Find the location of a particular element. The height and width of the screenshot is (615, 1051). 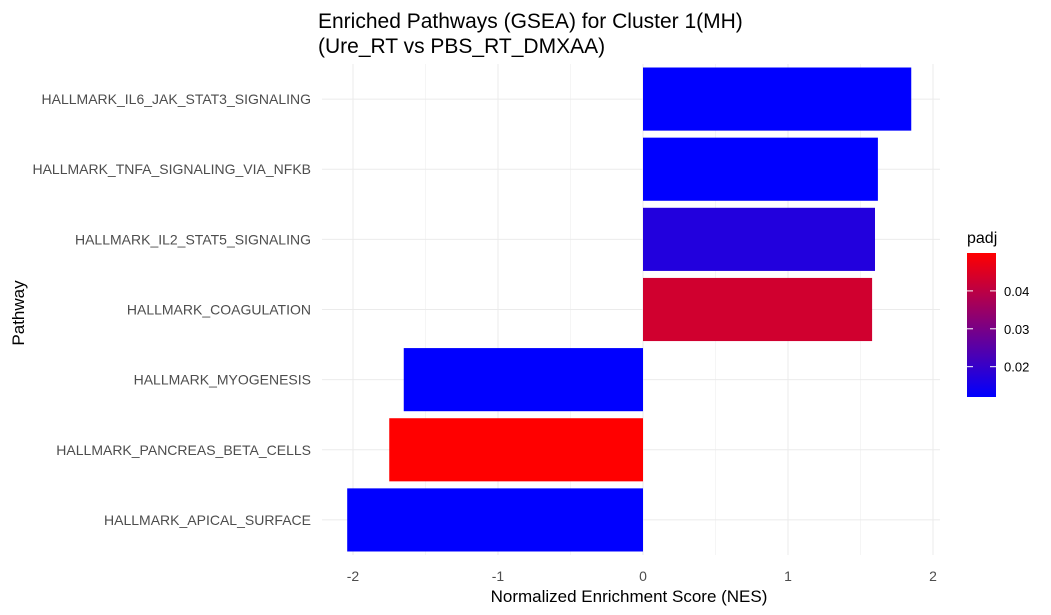

x-tick-label: 1 is located at coordinates (788, 576).